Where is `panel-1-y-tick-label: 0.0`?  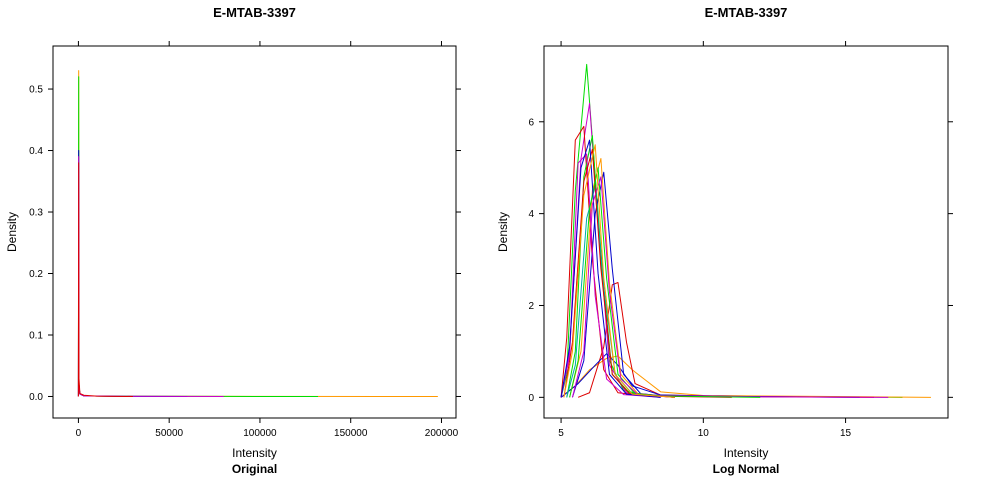 panel-1-y-tick-label: 0.0 is located at coordinates (36, 397).